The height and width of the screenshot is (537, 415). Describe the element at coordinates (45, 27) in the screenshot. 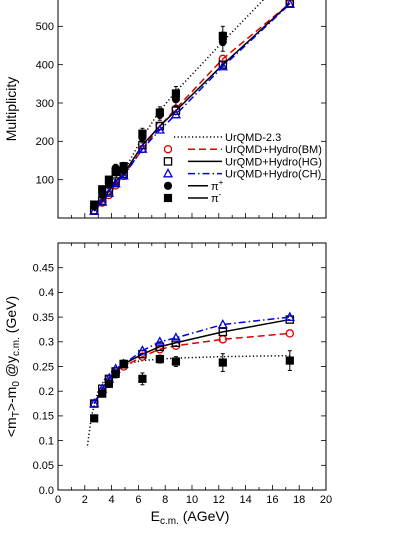

I see `y-tick-label: 500` at that location.